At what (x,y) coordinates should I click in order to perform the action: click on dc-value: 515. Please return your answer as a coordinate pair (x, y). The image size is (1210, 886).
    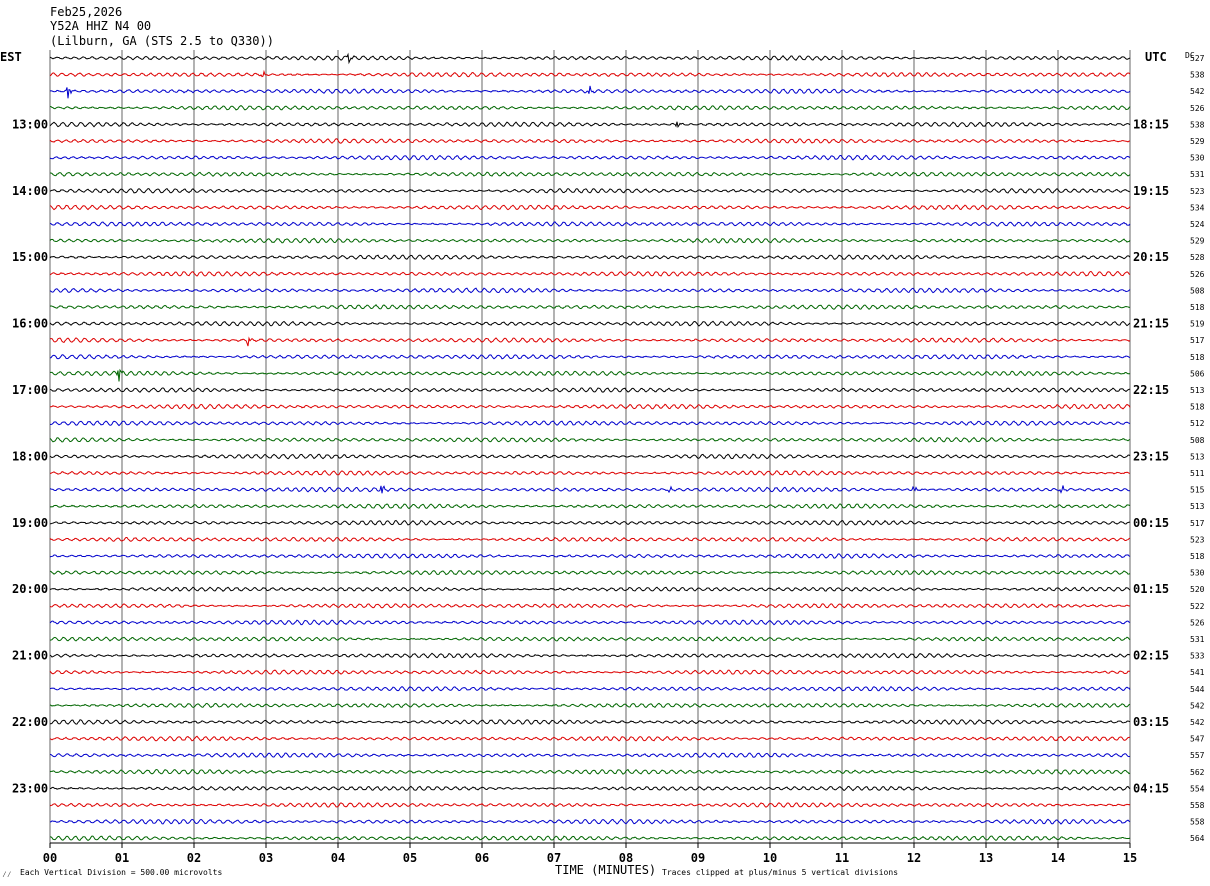
    Looking at the image, I should click on (1197, 490).